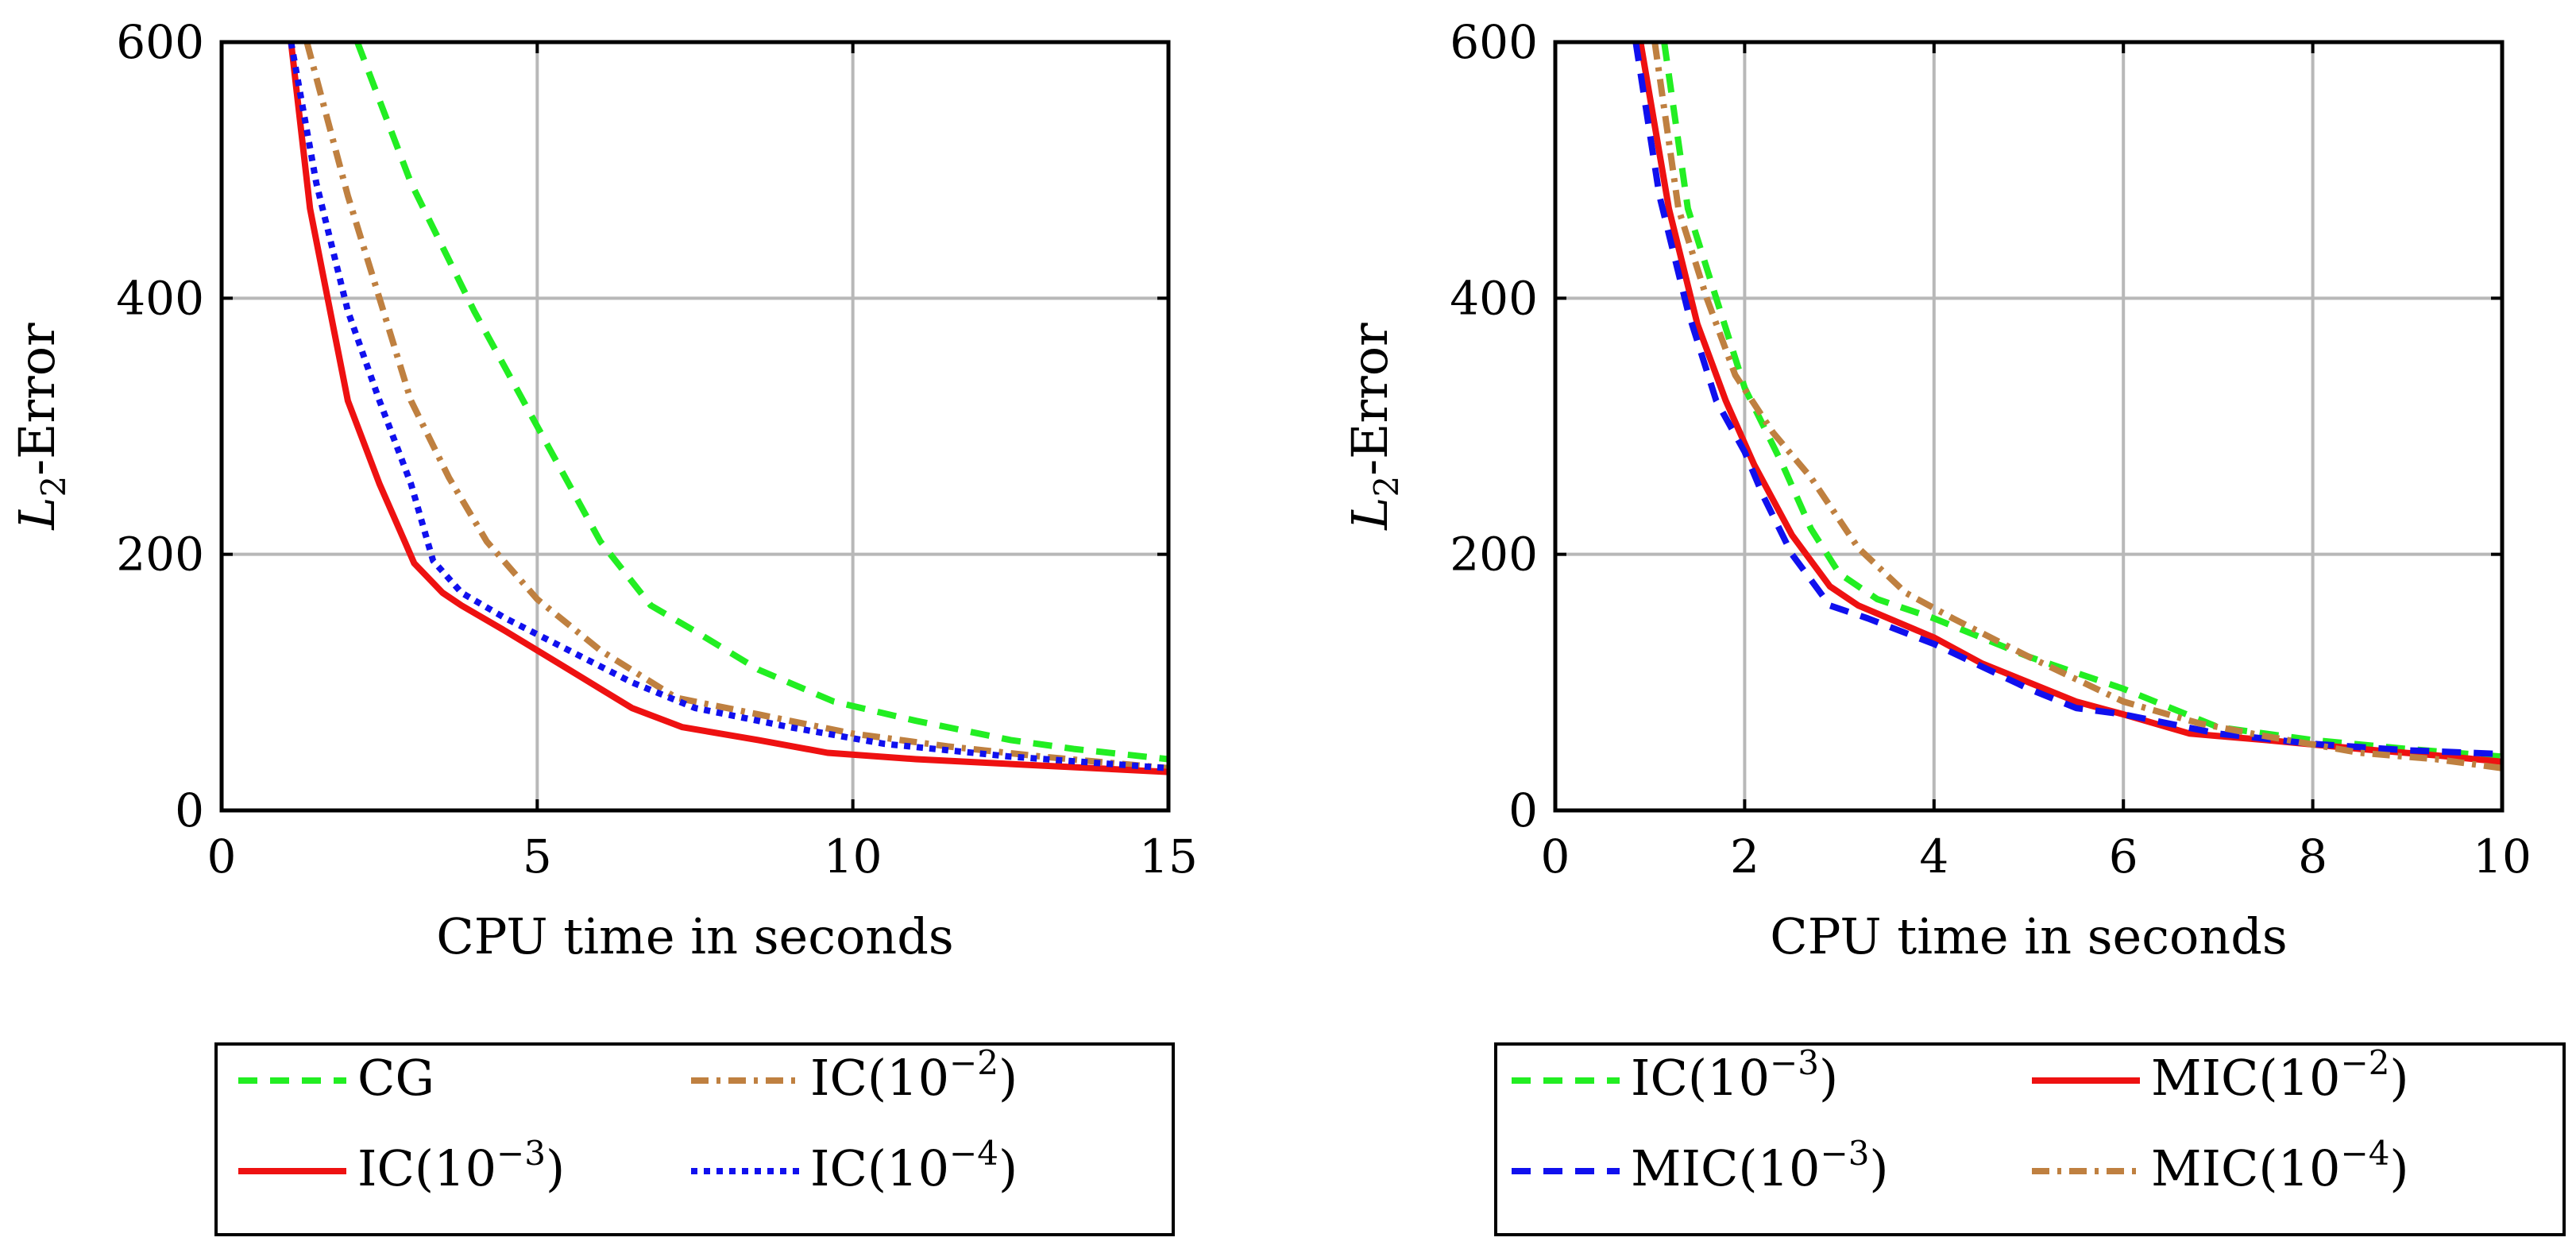 The height and width of the screenshot is (1249, 2576). I want to click on legend-entry: IC(10−2), so click(854, 1075).